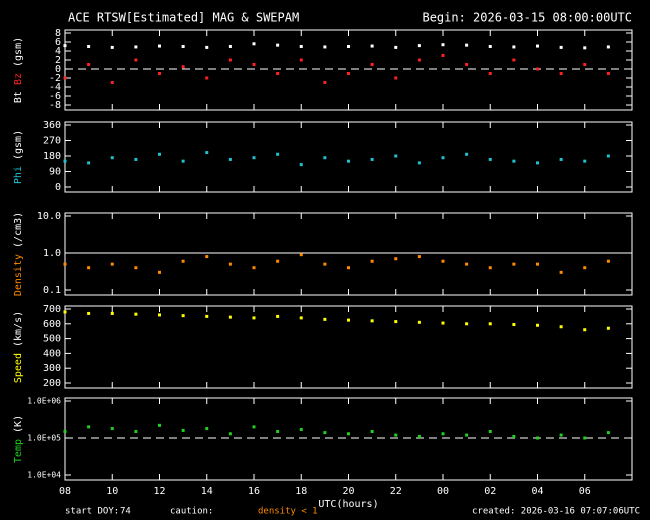  I want to click on y-axis-unit: (gsm), so click(18, 145).